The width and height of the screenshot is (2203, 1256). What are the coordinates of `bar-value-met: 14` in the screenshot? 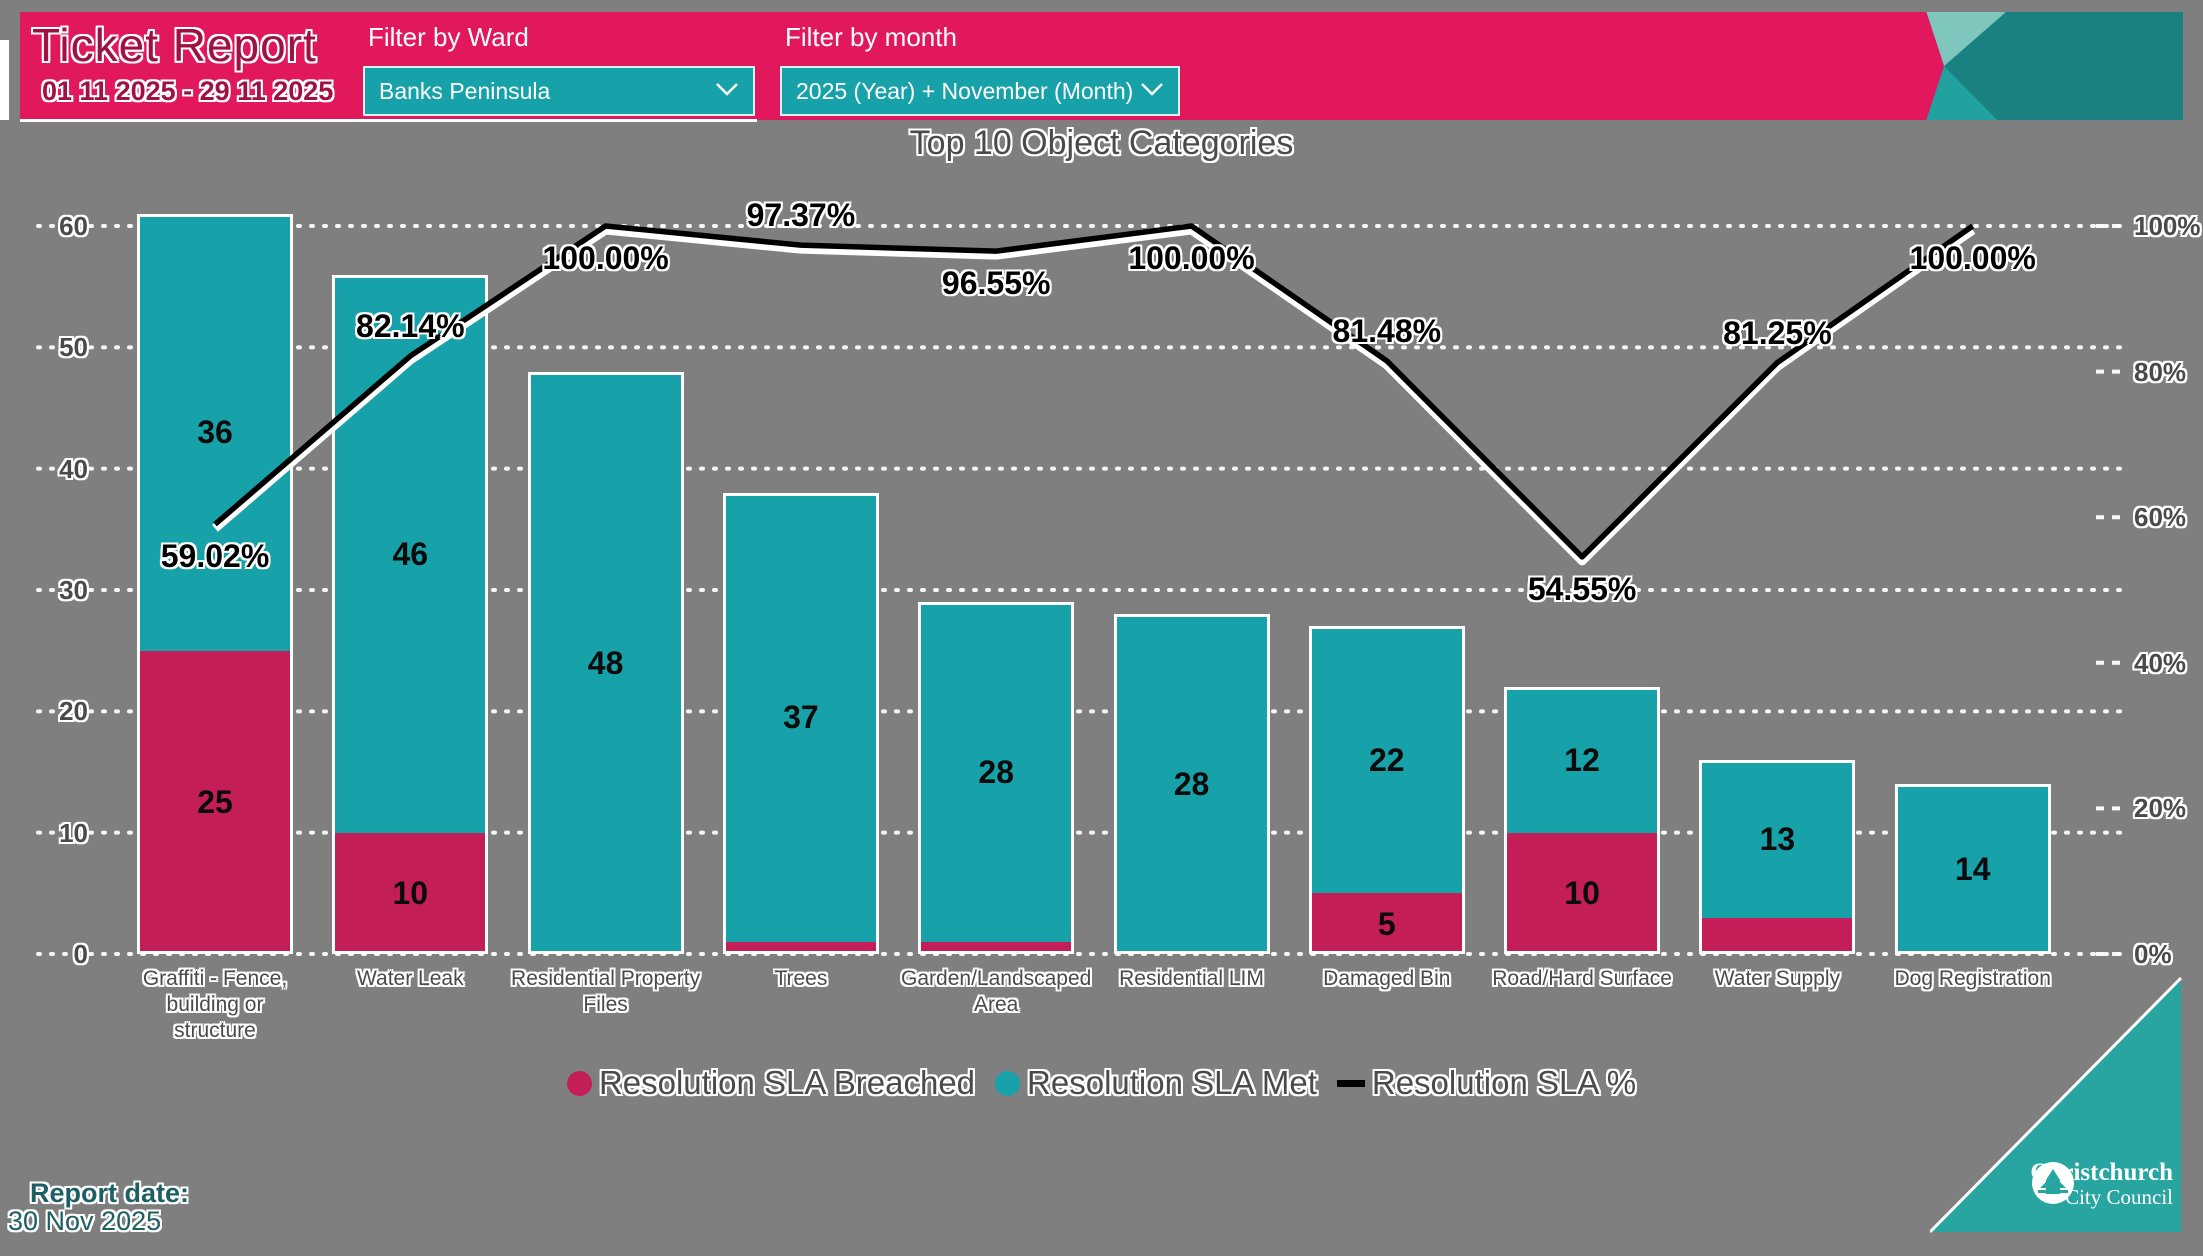 It's located at (1972, 869).